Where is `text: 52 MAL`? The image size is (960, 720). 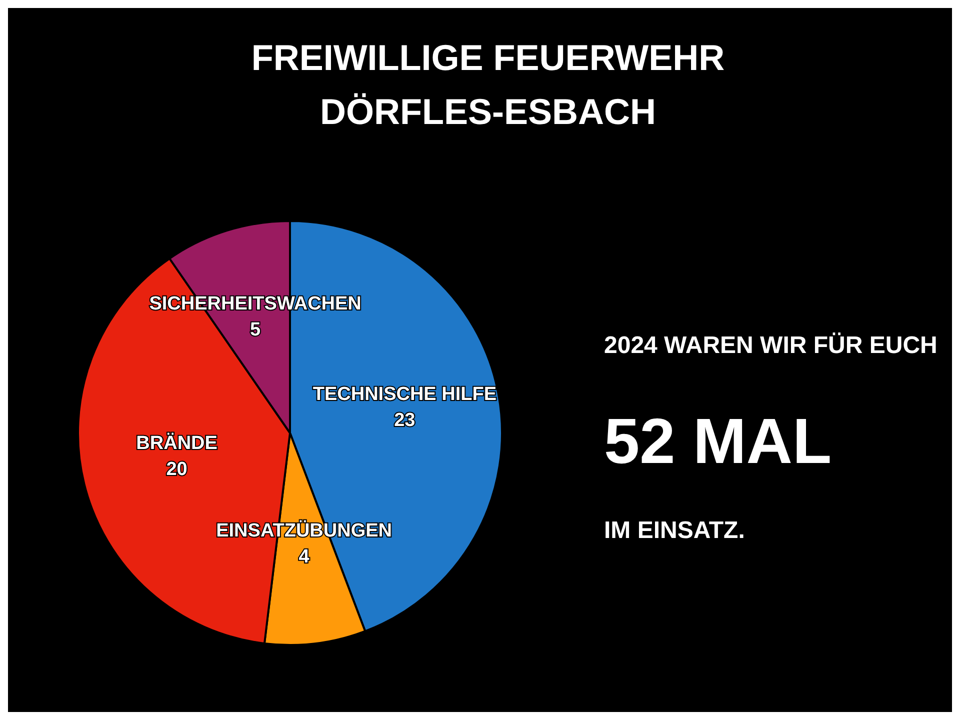 text: 52 MAL is located at coordinates (718, 441).